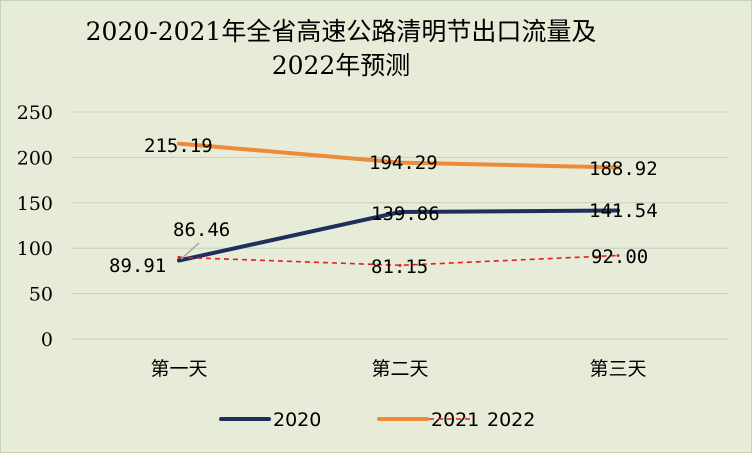 This screenshot has width=752, height=453. I want to click on data-label-2021-1: 215.19, so click(178, 146).